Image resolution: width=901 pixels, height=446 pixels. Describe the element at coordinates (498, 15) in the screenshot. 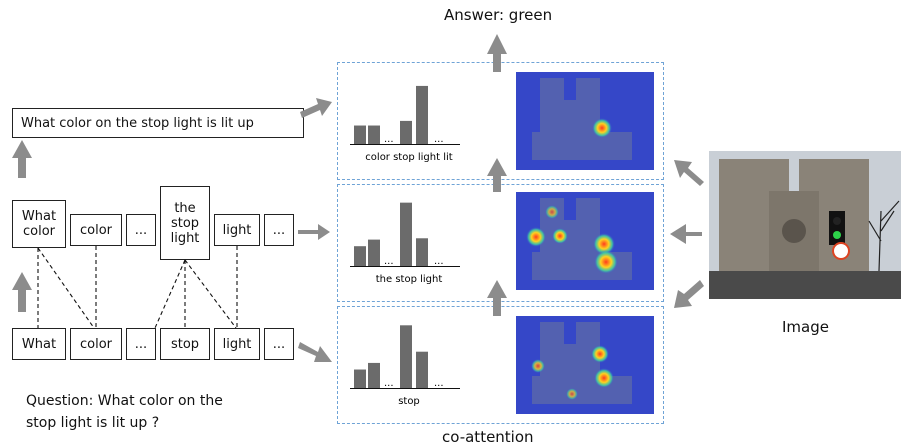

I see `answer-label: Answer: green` at that location.